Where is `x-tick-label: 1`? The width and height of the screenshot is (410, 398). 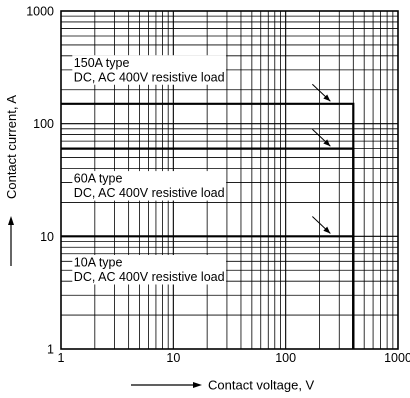 x-tick-label: 1 is located at coordinates (61, 358).